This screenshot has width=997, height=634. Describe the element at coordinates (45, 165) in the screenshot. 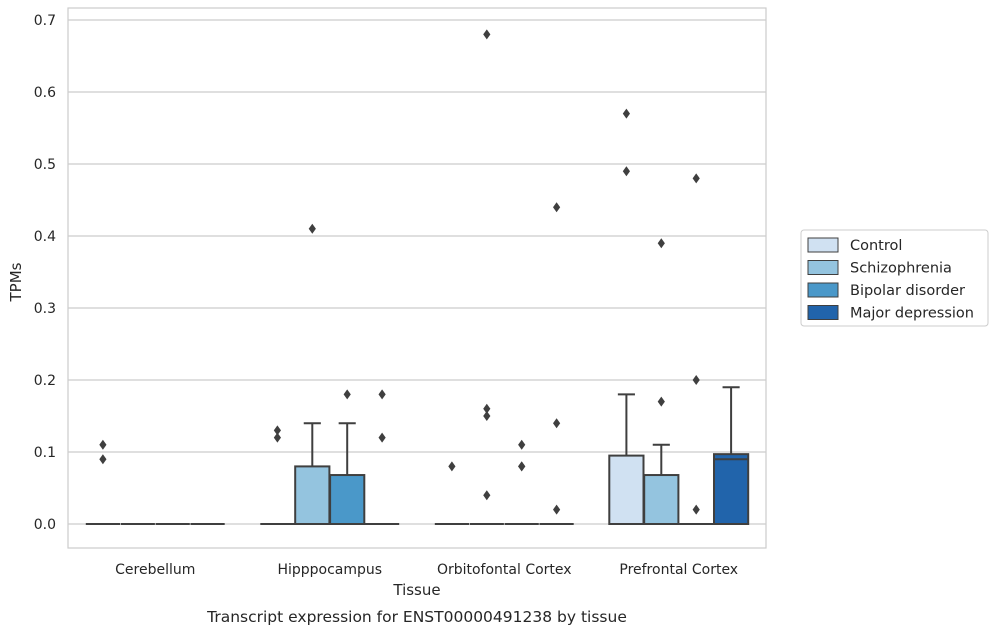

I see `y-tick-label: 0.5` at that location.